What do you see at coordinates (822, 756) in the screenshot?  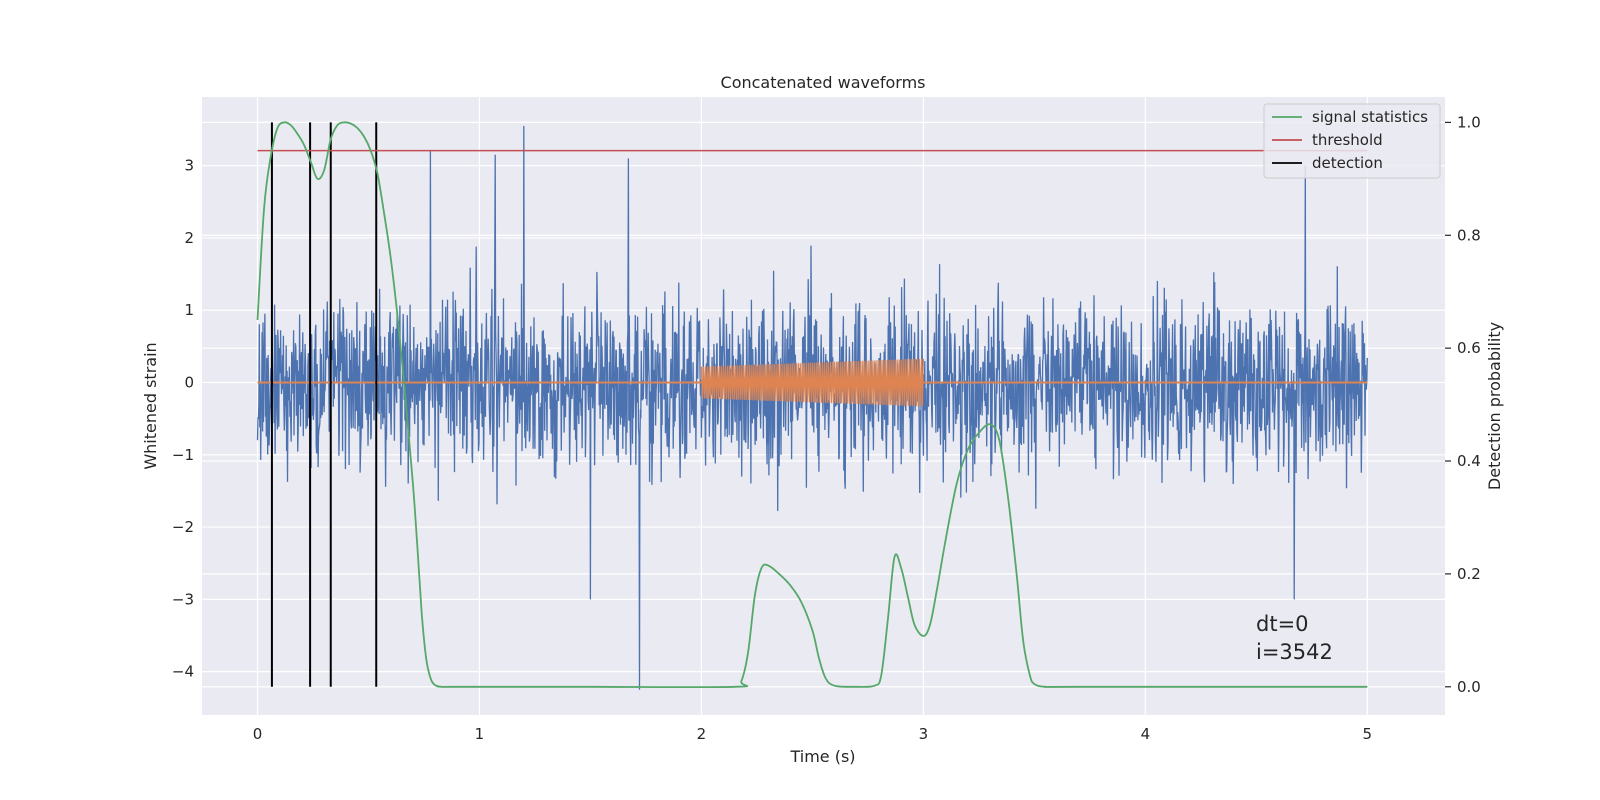 I see `x-axis-label: Time (s)` at bounding box center [822, 756].